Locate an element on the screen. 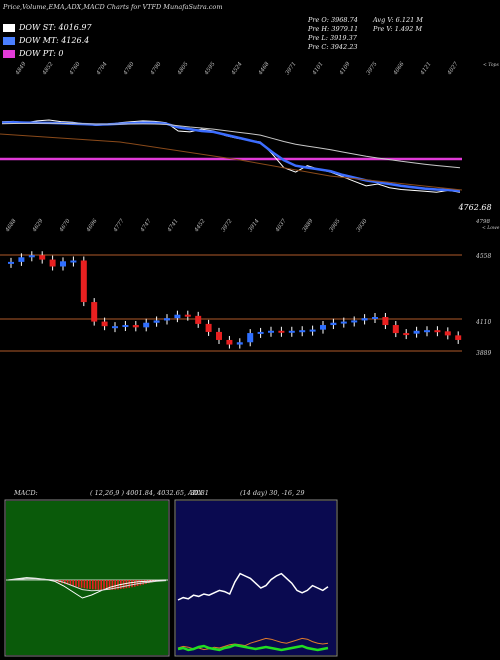  macd-label: MACD: is located at coordinates (25, 493).